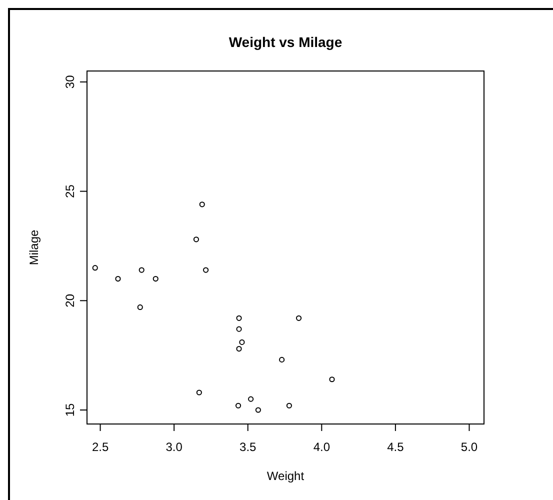 Image resolution: width=553 pixels, height=500 pixels. What do you see at coordinates (395, 447) in the screenshot?
I see `x-tick-label: 4.5` at bounding box center [395, 447].